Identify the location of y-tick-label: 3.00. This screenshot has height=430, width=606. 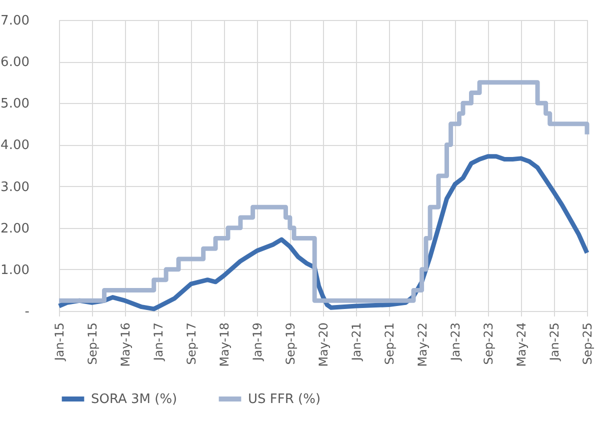
(15, 187).